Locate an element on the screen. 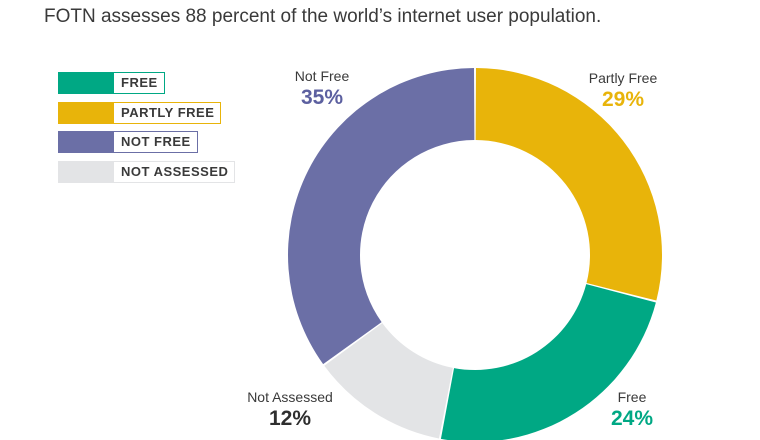  slice-value-free: 24% is located at coordinates (632, 418).